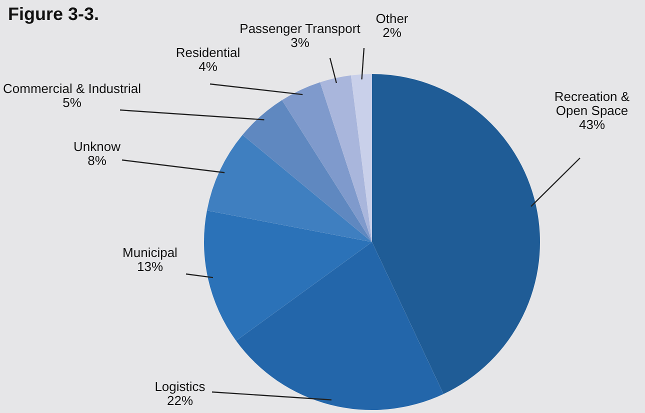 The image size is (645, 413). Describe the element at coordinates (72, 102) in the screenshot. I see `data-label: 5%` at that location.